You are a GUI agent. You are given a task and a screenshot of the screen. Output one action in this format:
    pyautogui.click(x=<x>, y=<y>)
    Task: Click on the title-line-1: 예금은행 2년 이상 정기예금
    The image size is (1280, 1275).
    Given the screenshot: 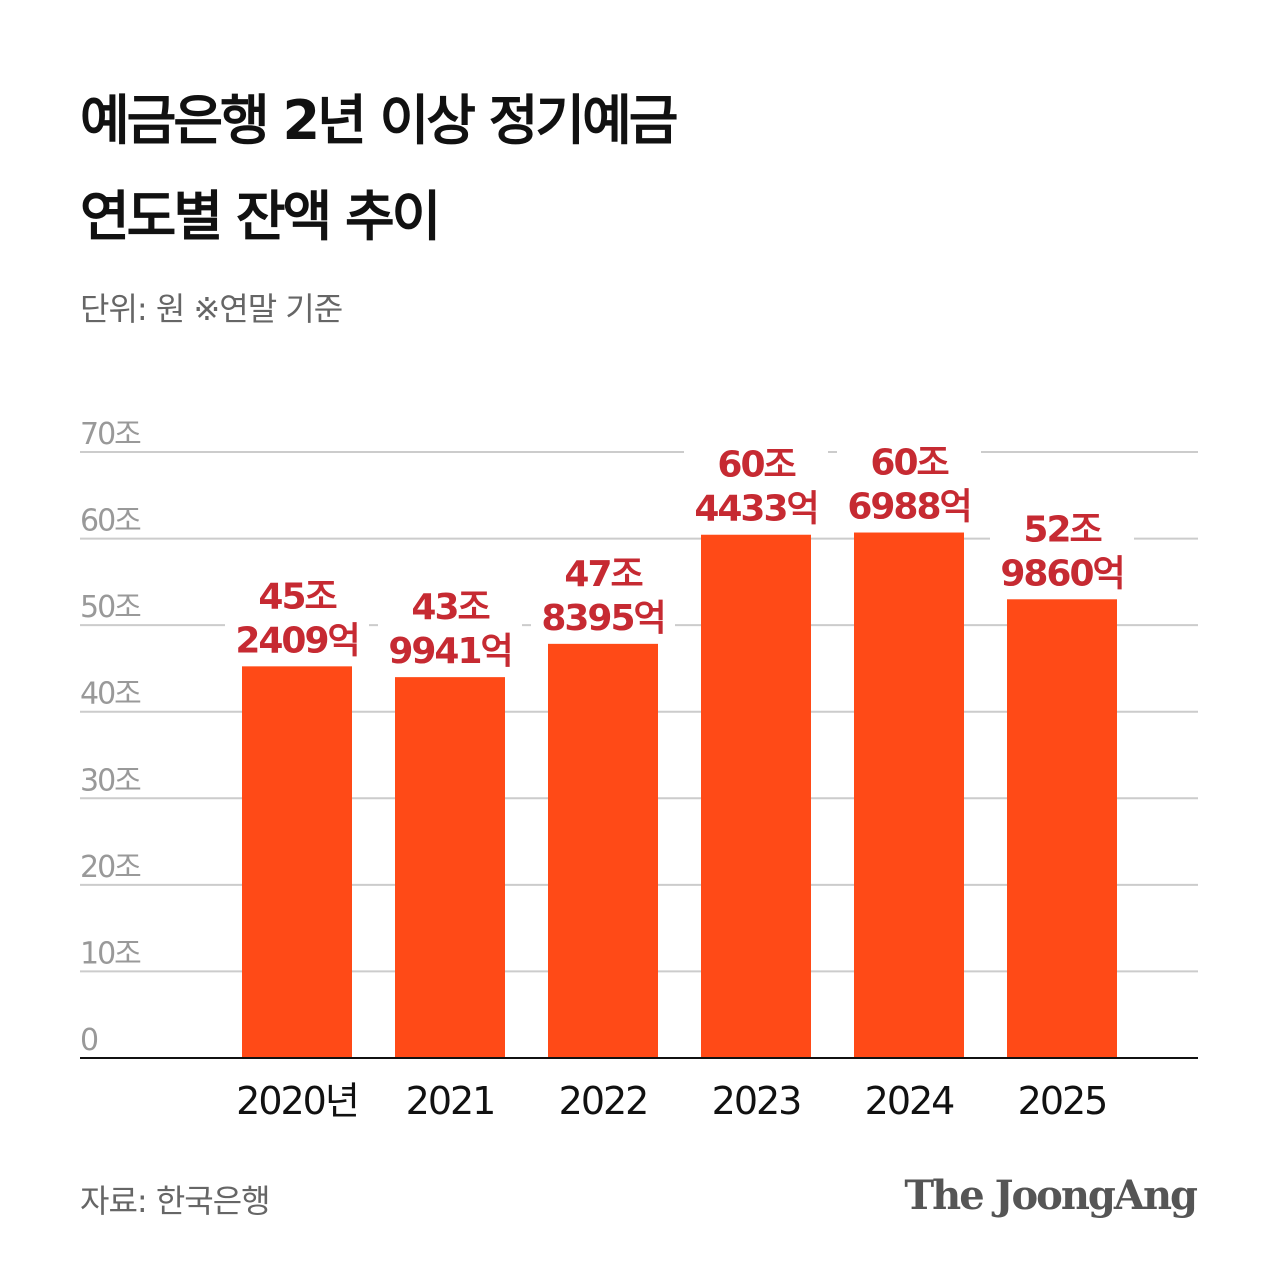 What is the action you would take?
    pyautogui.click(x=379, y=120)
    